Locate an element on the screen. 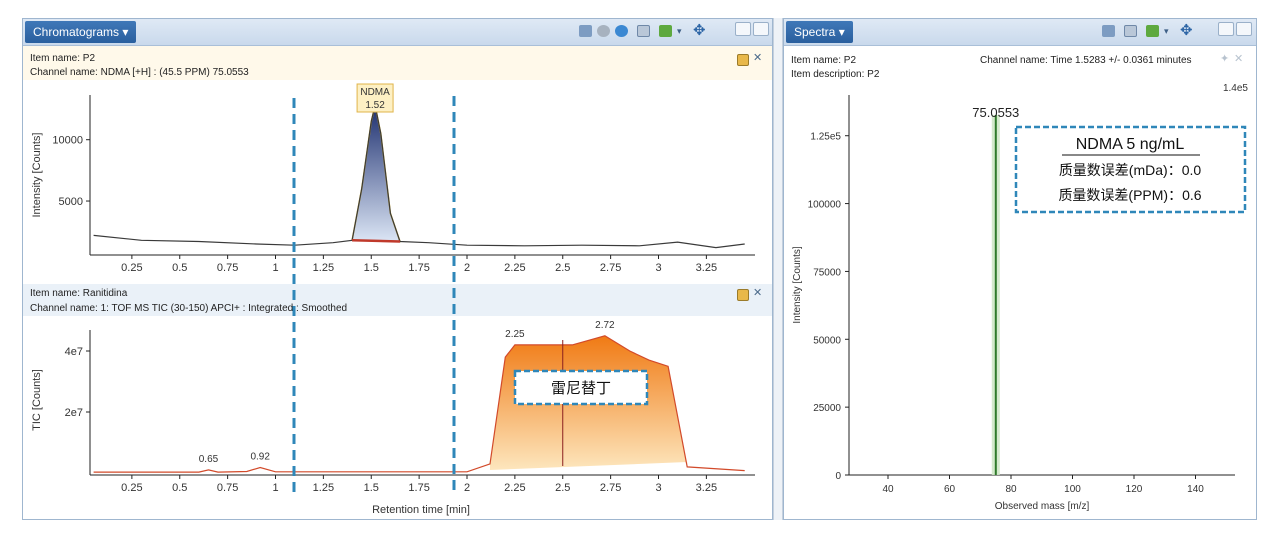  spectra-item-description: Item description: P2 is located at coordinates (835, 74).